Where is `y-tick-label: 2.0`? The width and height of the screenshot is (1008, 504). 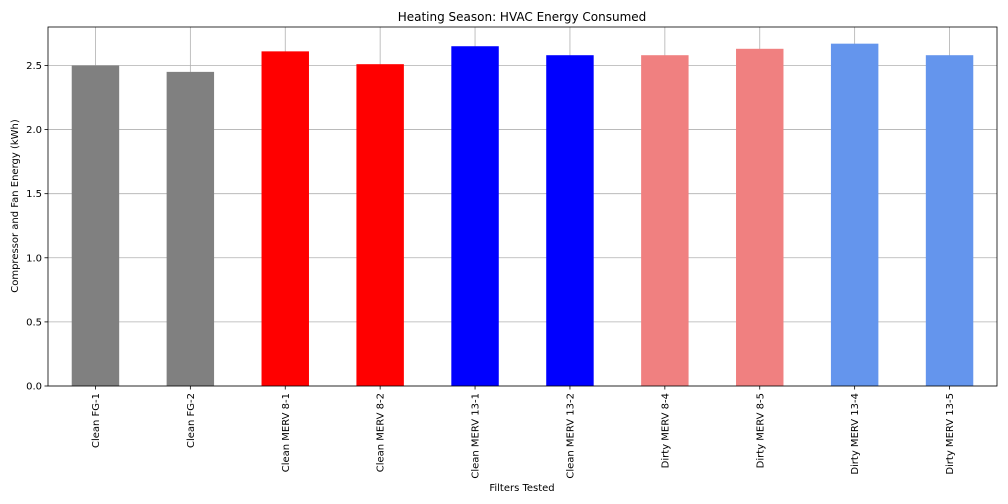
y-tick-label: 2.0 is located at coordinates (34, 130).